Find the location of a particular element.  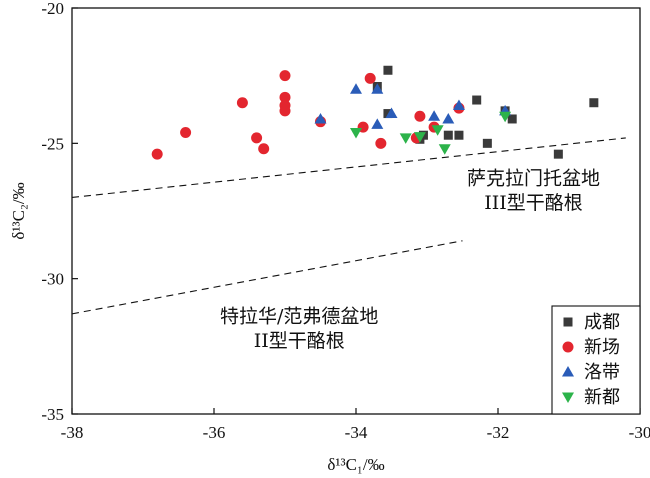

x-tick-label: -30 is located at coordinates (639, 432).